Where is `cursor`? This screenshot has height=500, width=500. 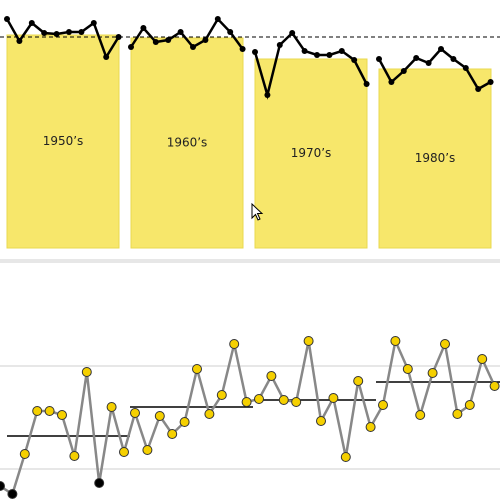
cursor is located at coordinates (257, 211).